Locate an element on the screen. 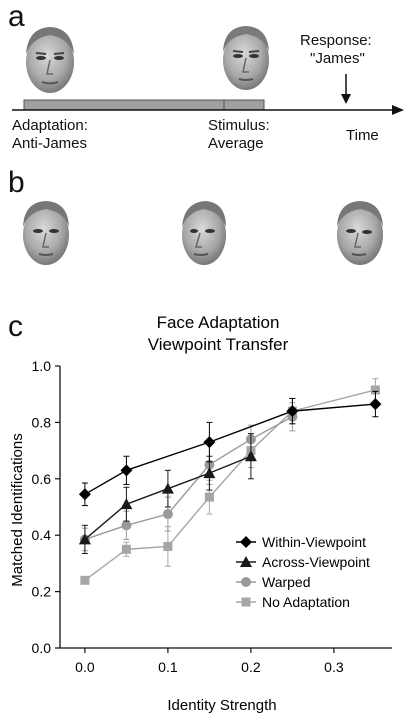 This screenshot has height=720, width=415. legend-entry: Warped is located at coordinates (273, 582).